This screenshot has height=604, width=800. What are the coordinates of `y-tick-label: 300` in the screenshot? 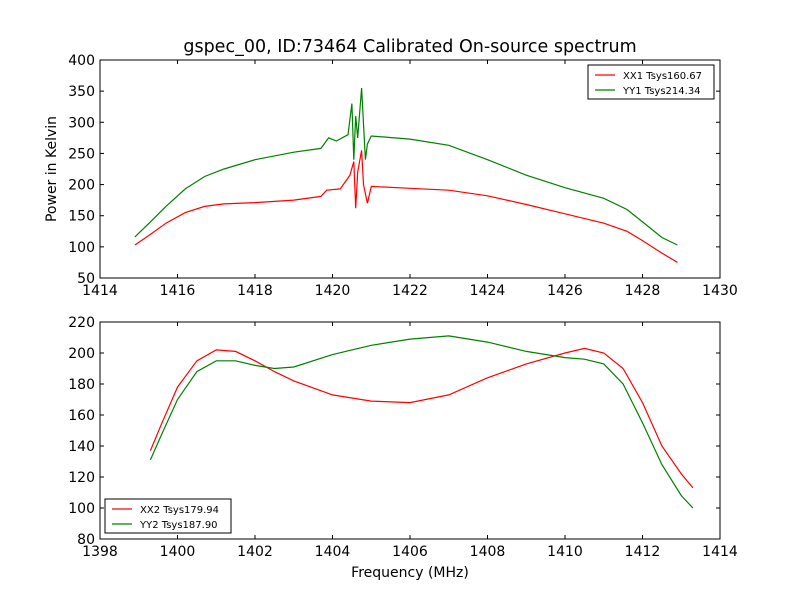 It's located at (81, 123).